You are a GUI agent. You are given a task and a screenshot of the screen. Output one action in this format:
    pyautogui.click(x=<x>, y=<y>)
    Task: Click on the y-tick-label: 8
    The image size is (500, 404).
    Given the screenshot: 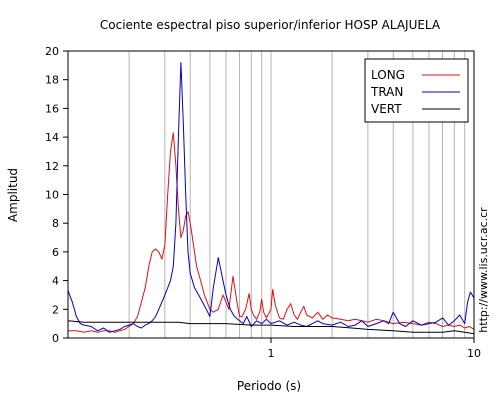 What is the action you would take?
    pyautogui.click(x=55, y=223)
    